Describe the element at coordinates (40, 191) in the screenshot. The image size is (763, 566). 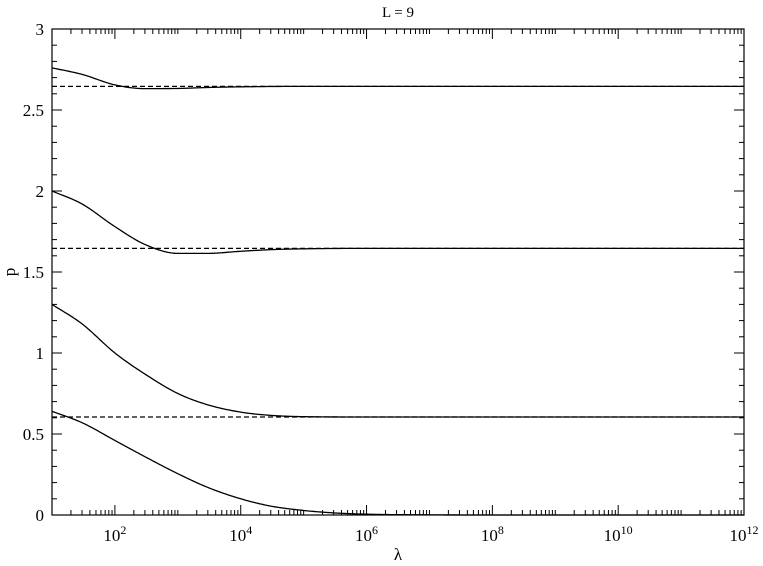
I see `y-tick-label: 2` at that location.